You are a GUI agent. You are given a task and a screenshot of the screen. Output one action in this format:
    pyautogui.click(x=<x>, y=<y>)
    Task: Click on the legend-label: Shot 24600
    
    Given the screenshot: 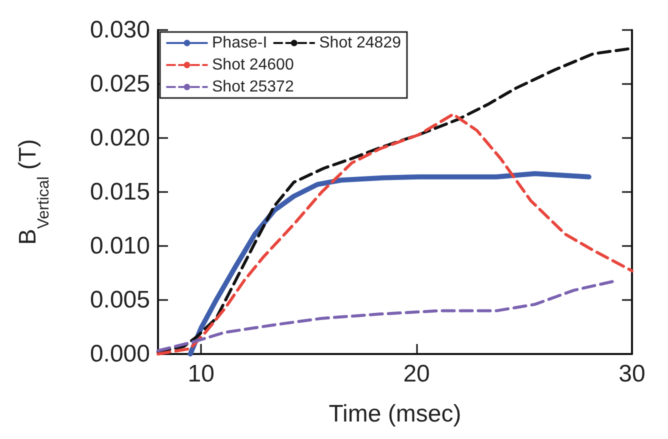 What is the action you would take?
    pyautogui.click(x=253, y=65)
    